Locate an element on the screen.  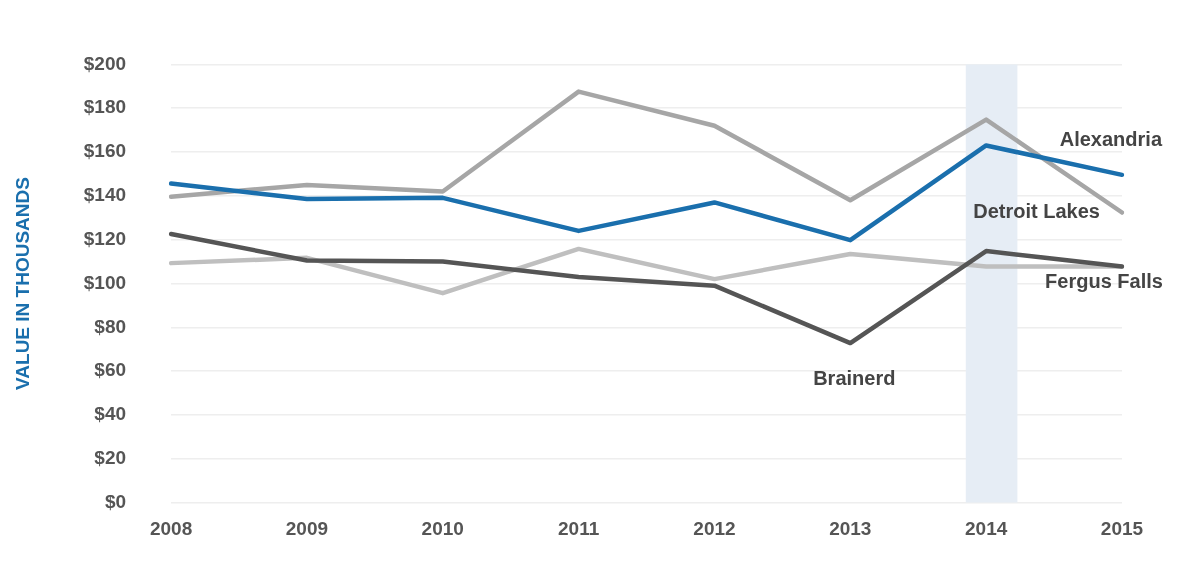
series-label: Alexandria is located at coordinates (1111, 139).